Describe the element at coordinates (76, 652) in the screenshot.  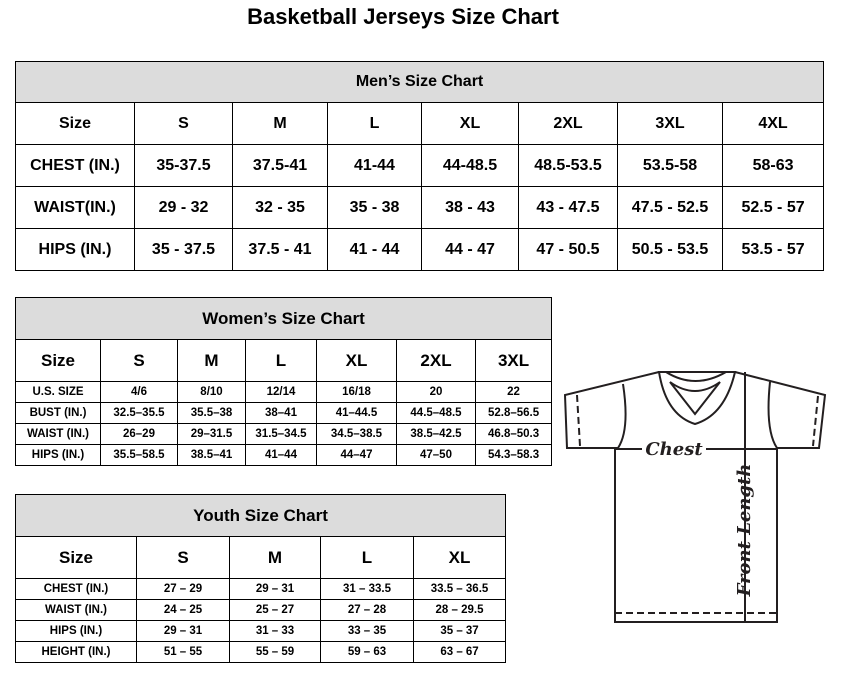
I see `row-label: HEIGHT (IN.)` at that location.